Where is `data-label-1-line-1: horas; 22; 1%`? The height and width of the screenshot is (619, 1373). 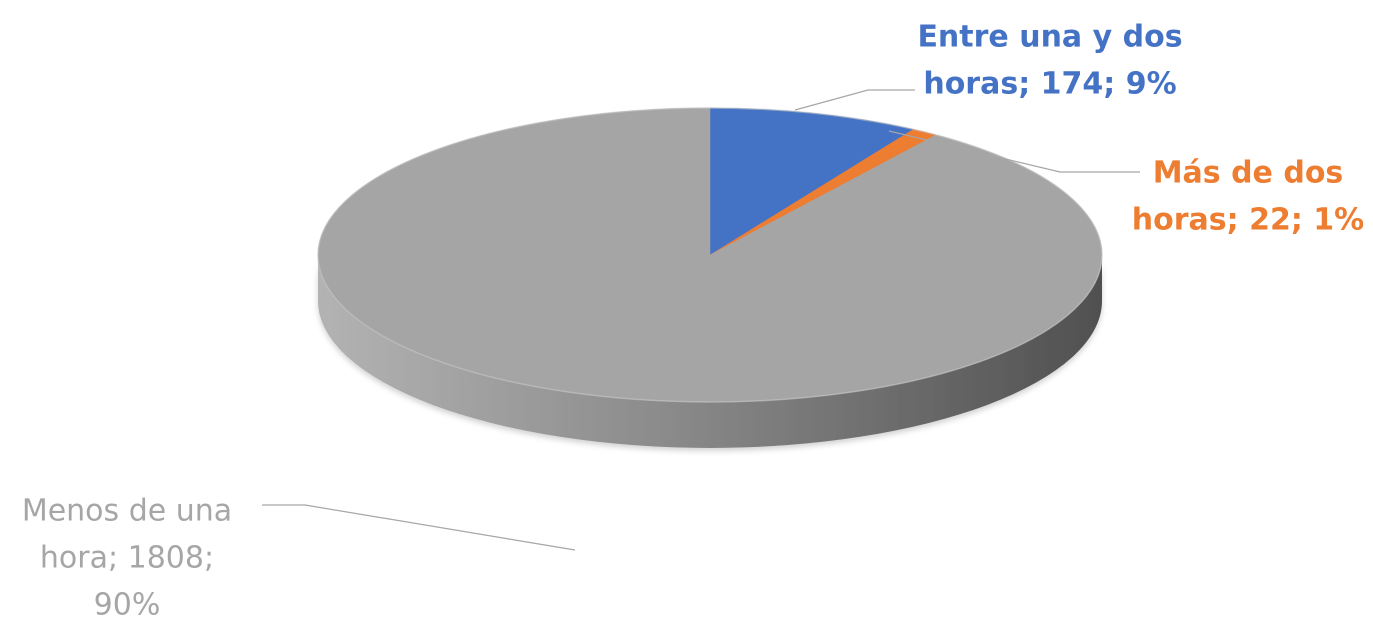
data-label-1-line-1: horas; 22; 1% is located at coordinates (1248, 220).